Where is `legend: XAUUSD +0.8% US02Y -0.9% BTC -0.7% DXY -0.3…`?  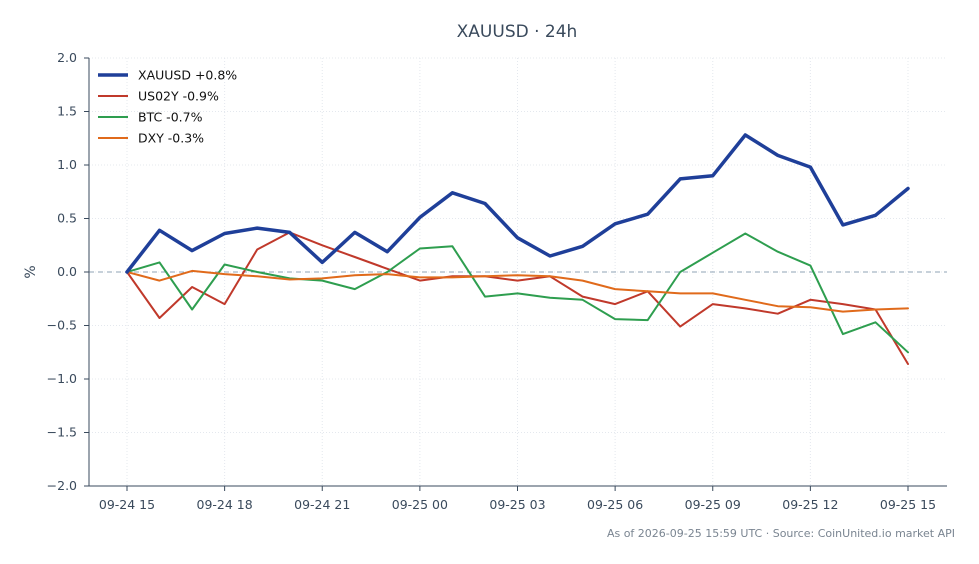
legend: XAUUSD +0.8% US02Y -0.9% BTC -0.7% DXY -0.3… is located at coordinates (167, 107).